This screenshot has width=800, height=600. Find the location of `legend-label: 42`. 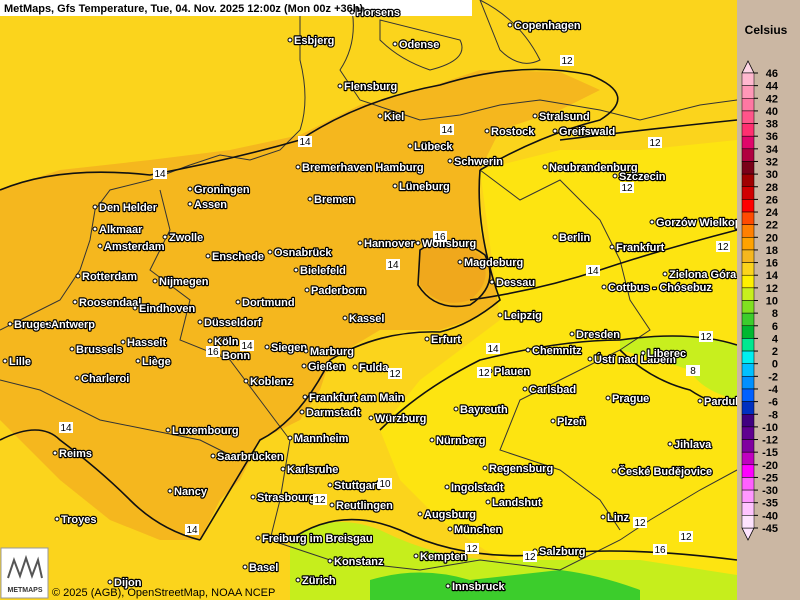

legend-label: 42 is located at coordinates (772, 99).